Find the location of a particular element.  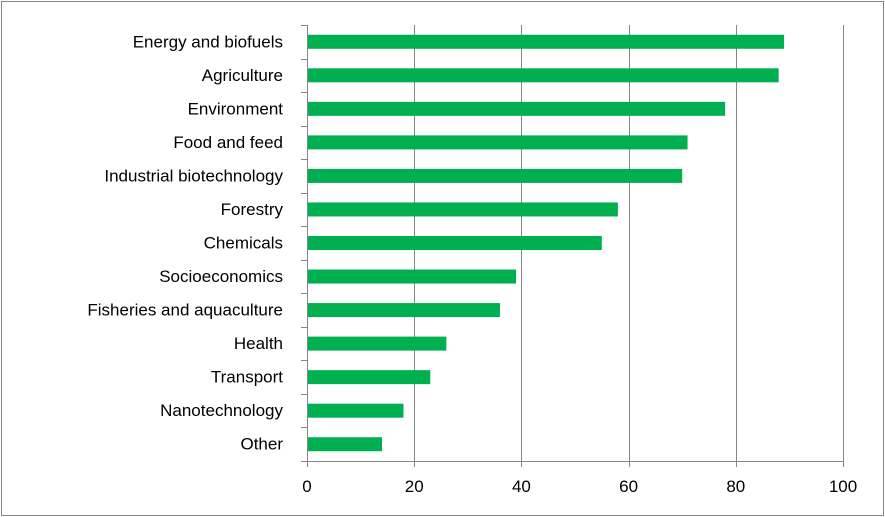

category-label-2: Environment is located at coordinates (236, 108).